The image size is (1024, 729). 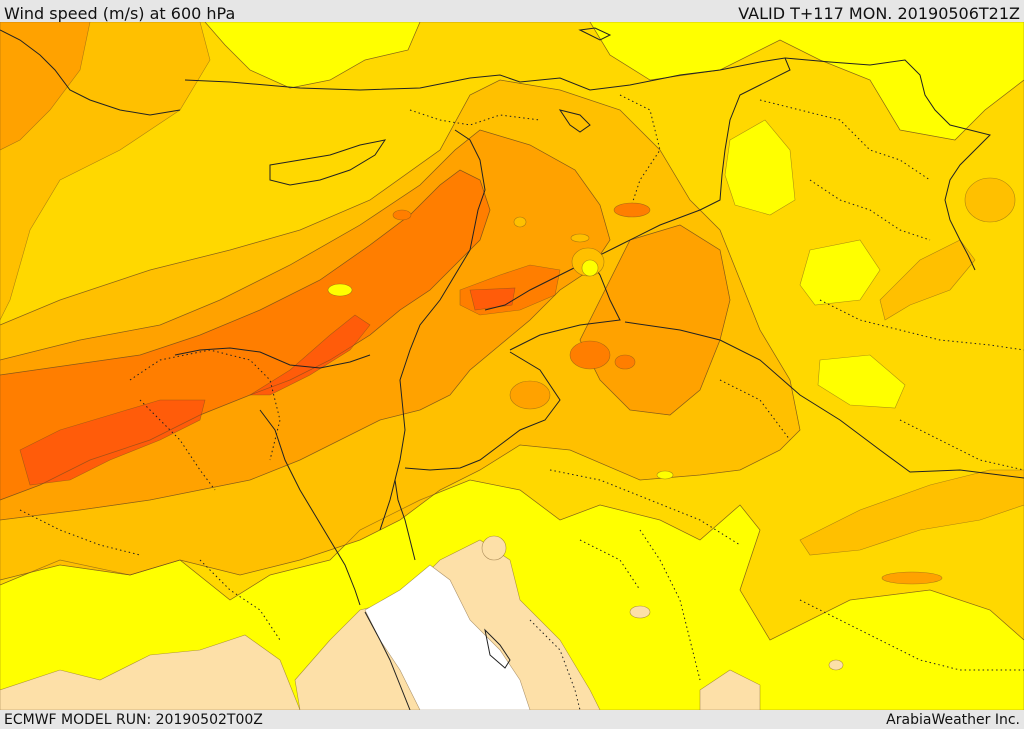 I want to click on zone-max-core-small, so click(x=492, y=299).